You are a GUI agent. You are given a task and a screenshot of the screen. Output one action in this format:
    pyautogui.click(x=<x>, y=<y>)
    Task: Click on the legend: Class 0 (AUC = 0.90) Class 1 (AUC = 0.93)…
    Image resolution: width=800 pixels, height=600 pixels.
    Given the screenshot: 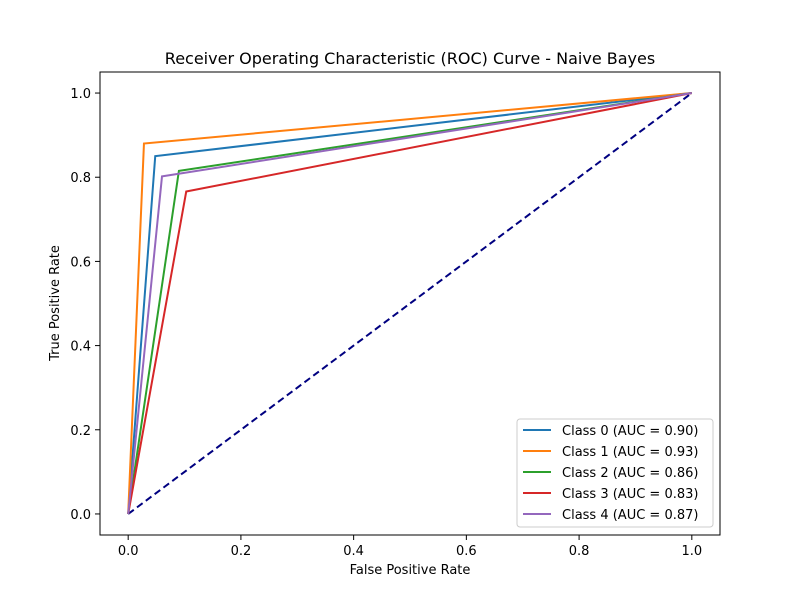 What is the action you would take?
    pyautogui.click(x=615, y=473)
    